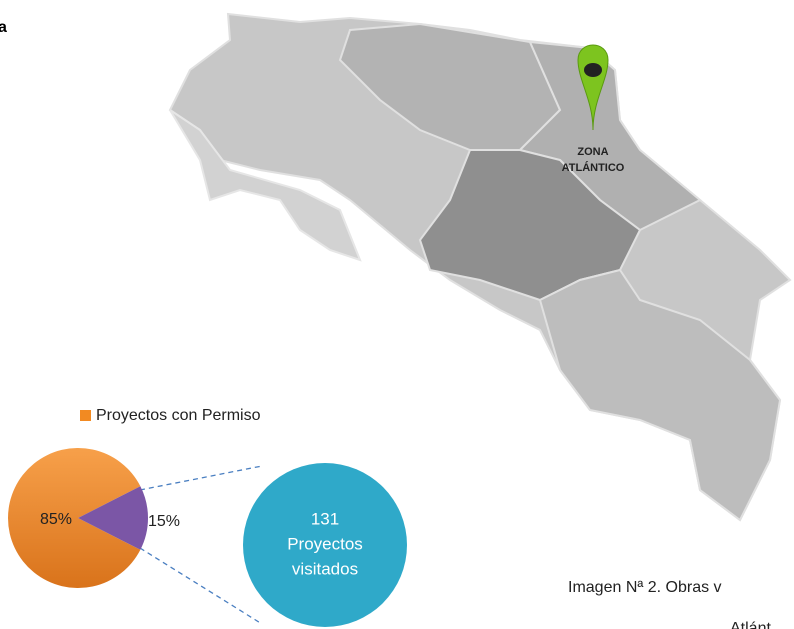 The width and height of the screenshot is (794, 629). I want to click on legend-label: Proyectos con Permiso, so click(178, 415).